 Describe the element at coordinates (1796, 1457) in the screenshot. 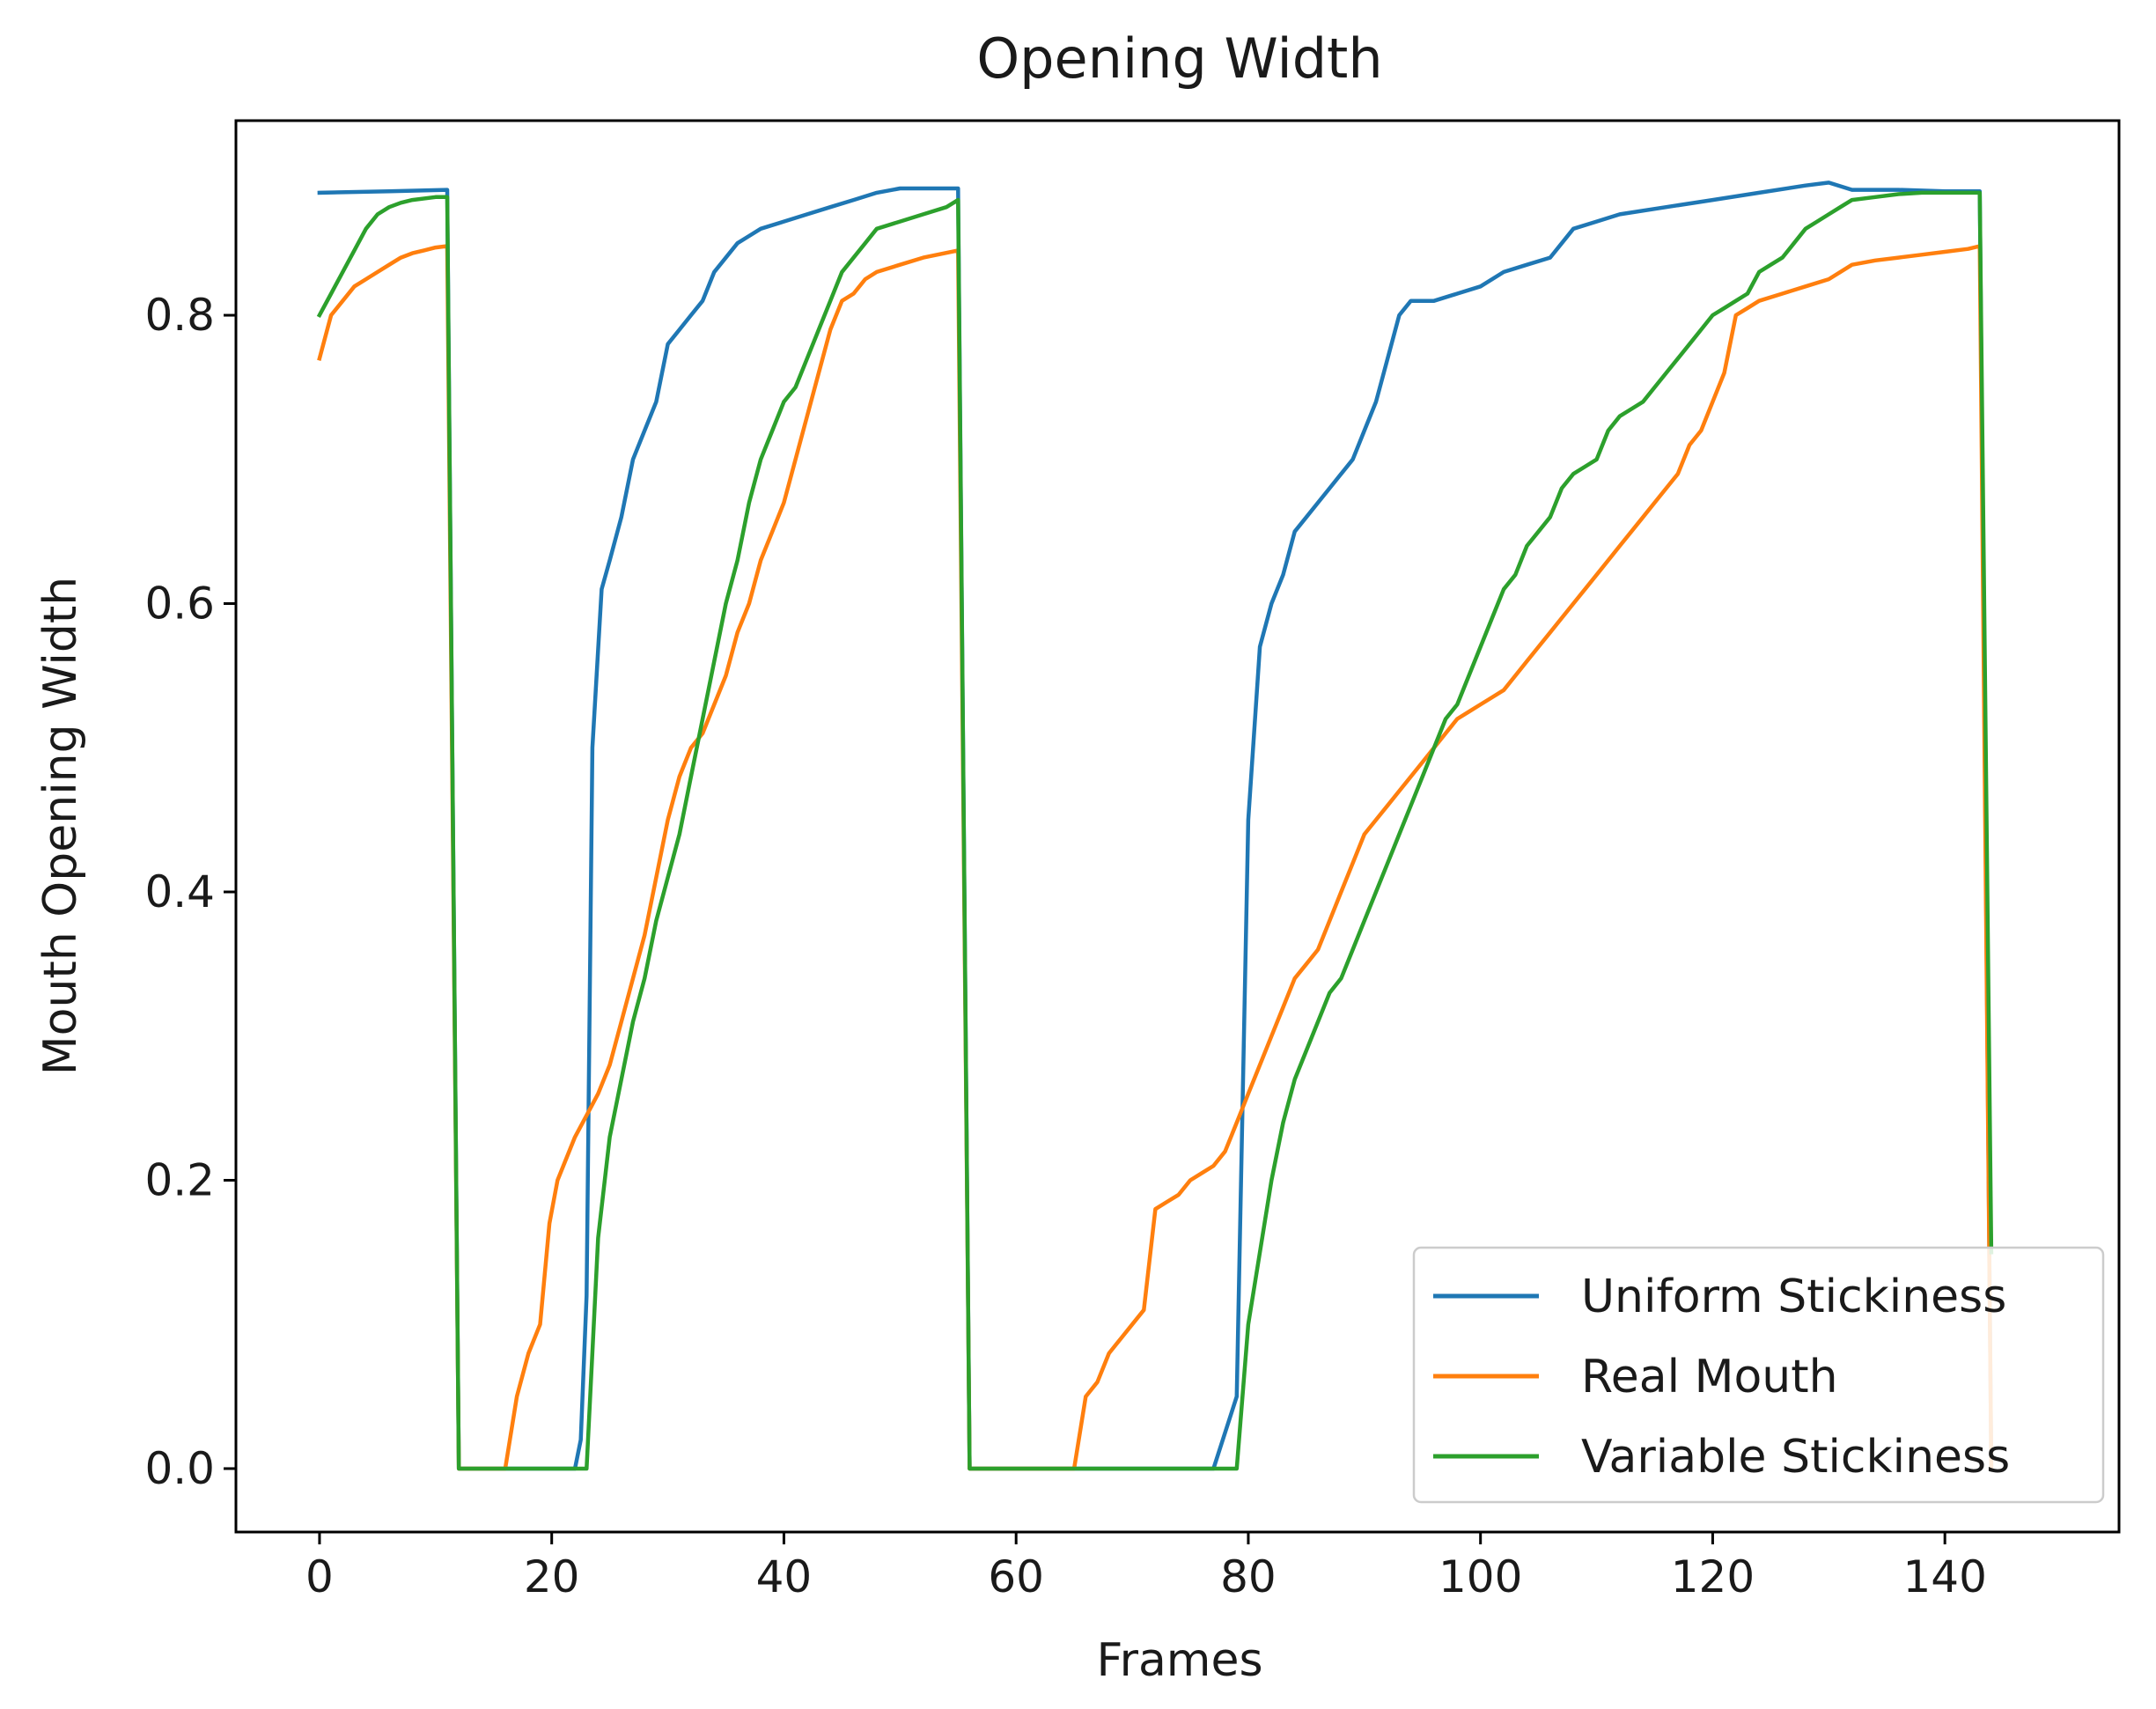

I see `legend-label: Variable Stickiness` at that location.